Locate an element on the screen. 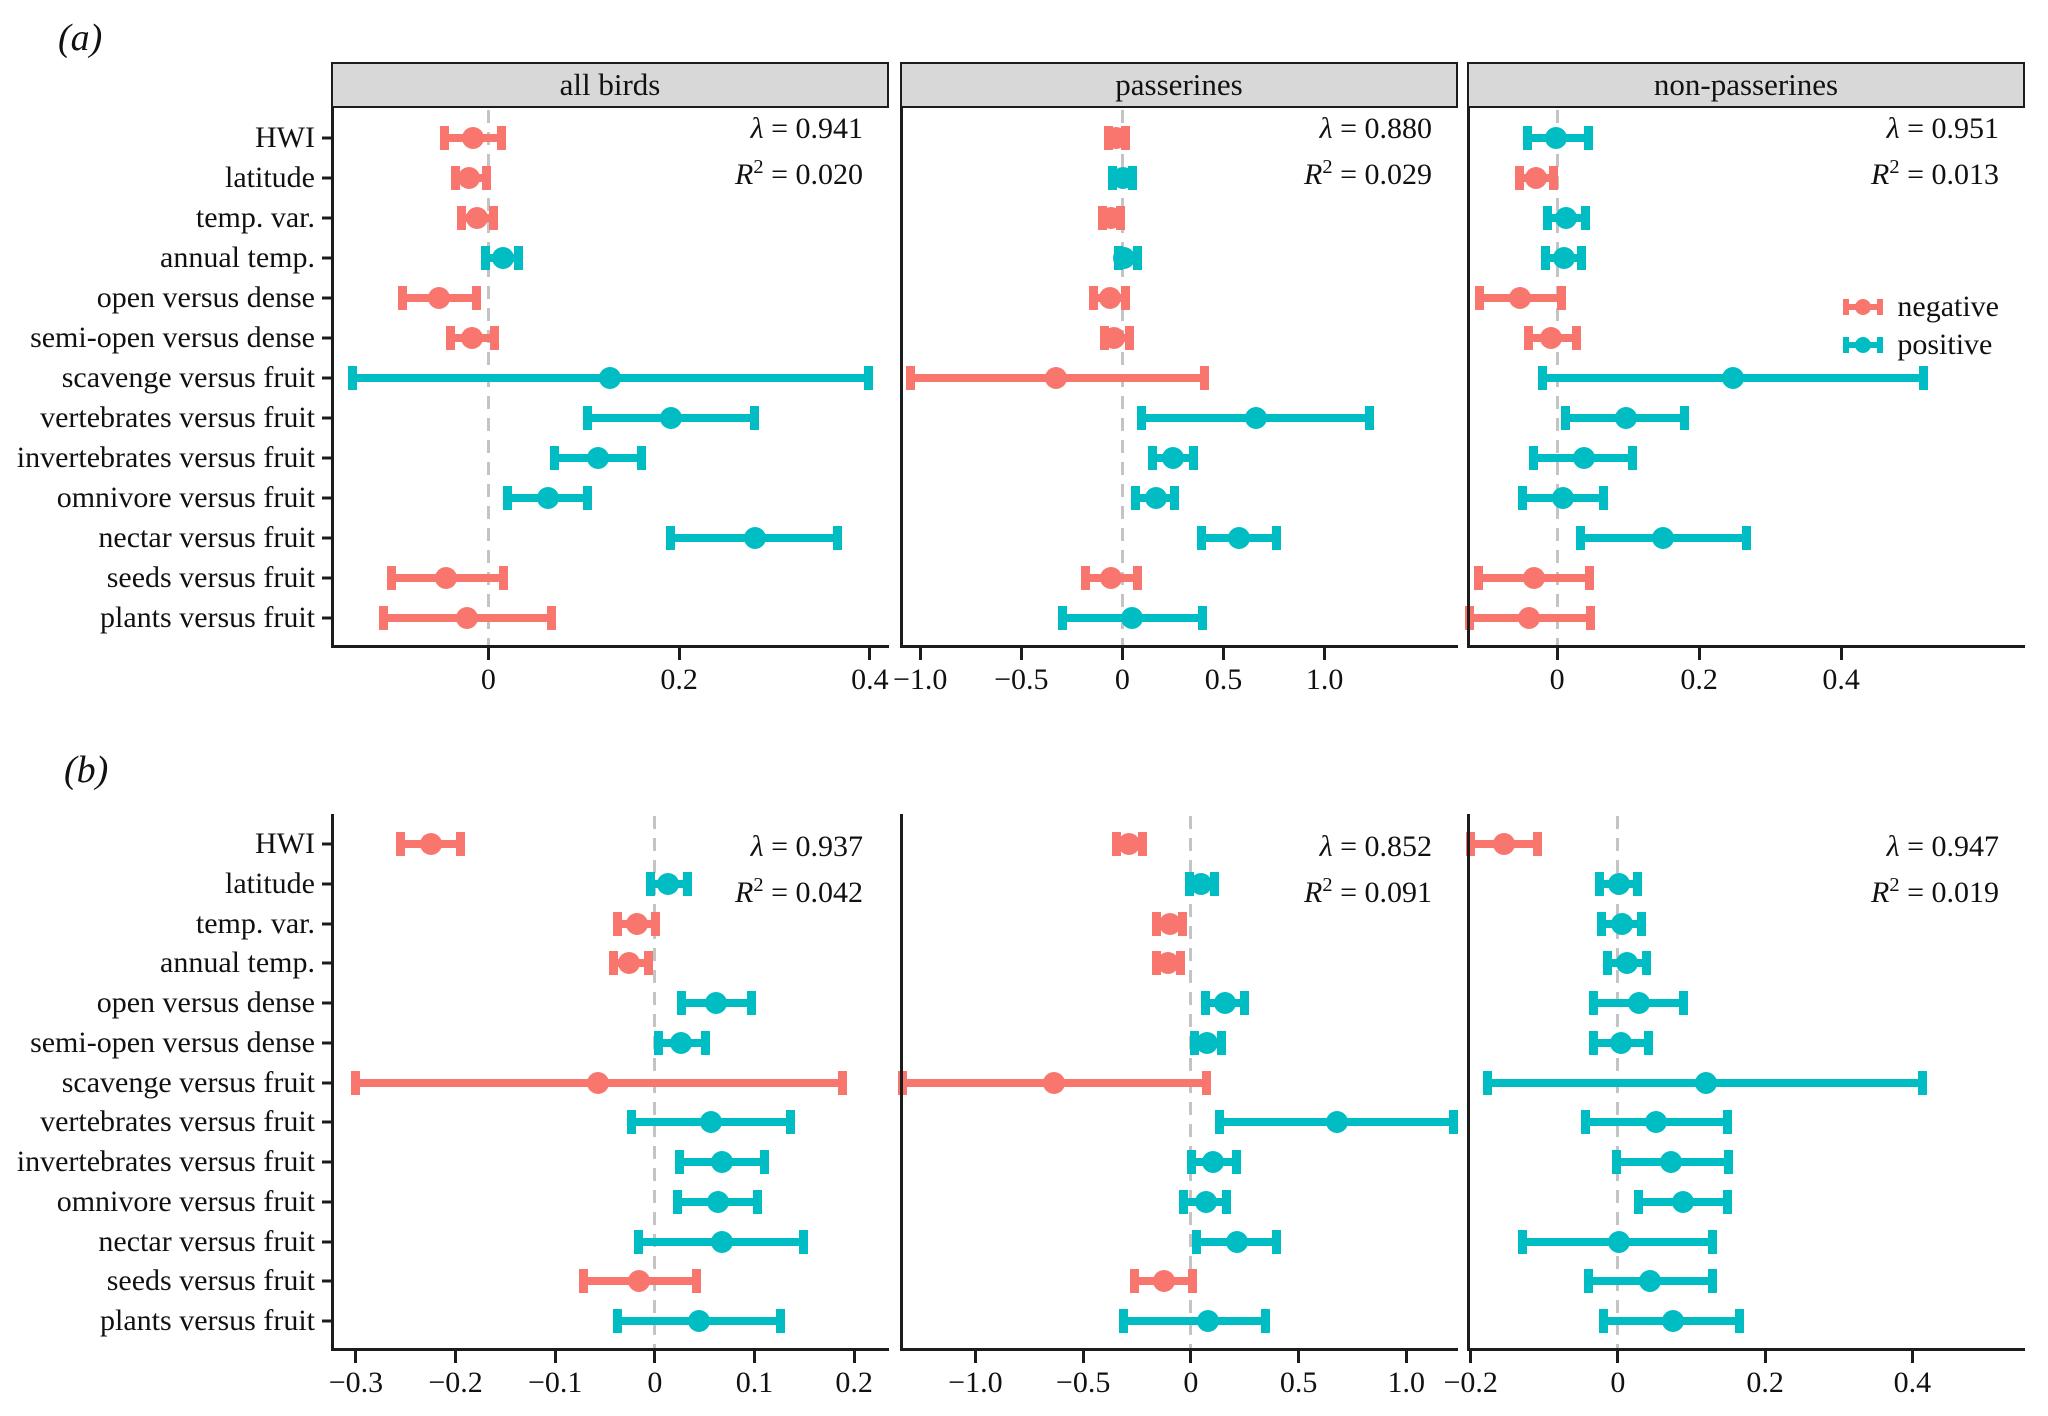  facet-header-non-passerines-label: non-passerines is located at coordinates (1746, 84).